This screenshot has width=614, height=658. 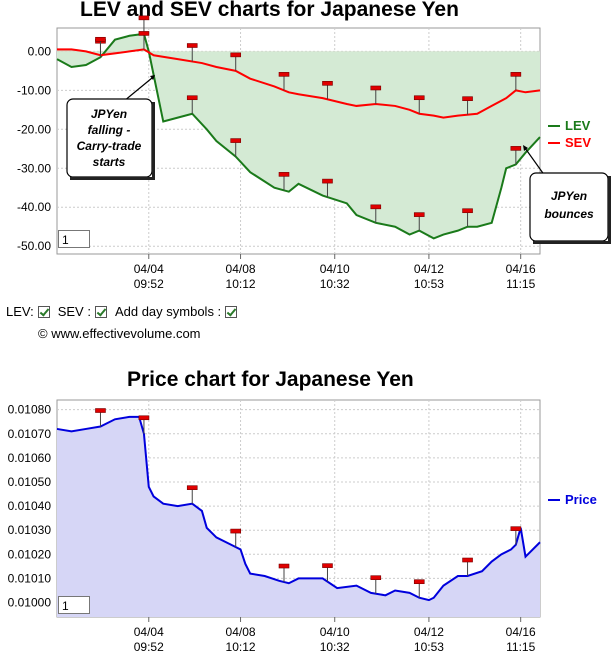 What do you see at coordinates (43, 311) in the screenshot?
I see `lev-checkbox` at bounding box center [43, 311].